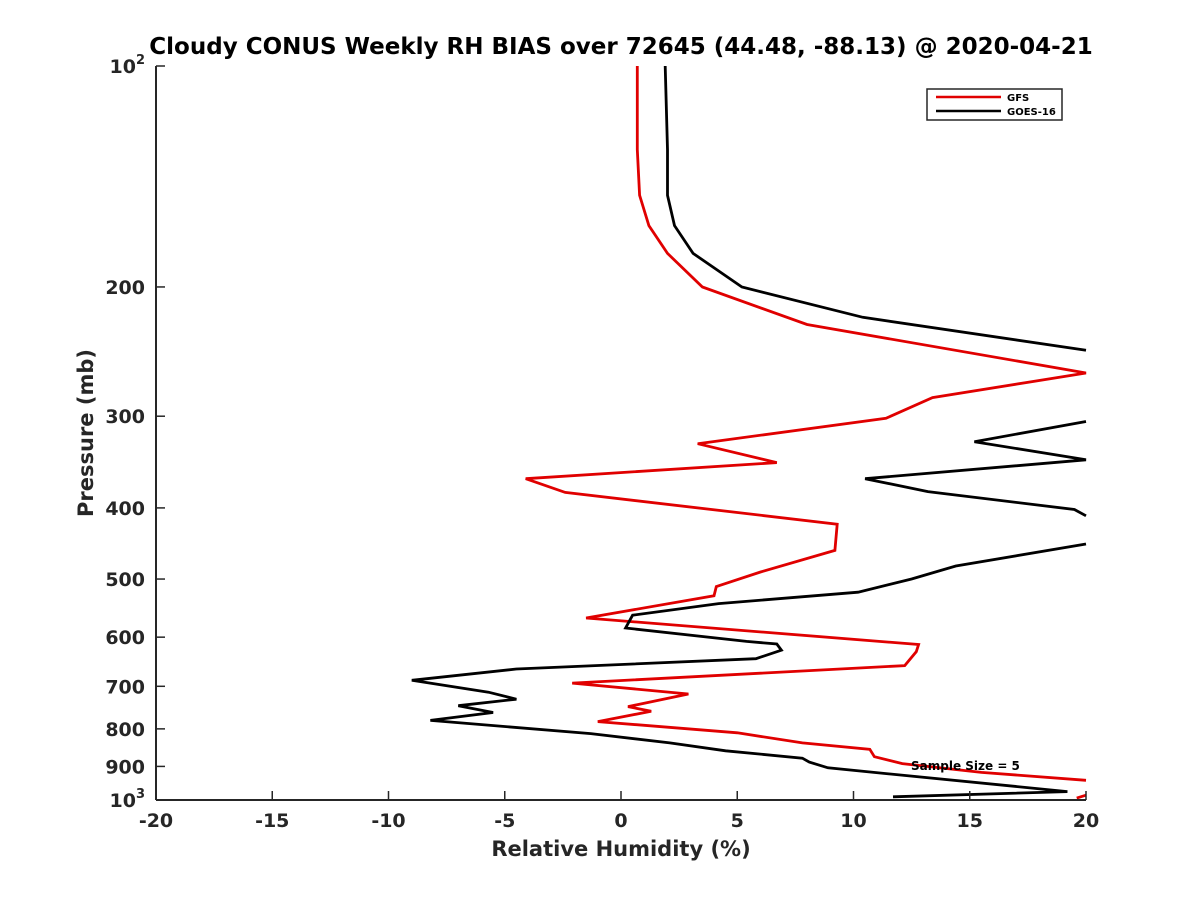  Describe the element at coordinates (125, 687) in the screenshot. I see `y-tick-label: 700` at that location.